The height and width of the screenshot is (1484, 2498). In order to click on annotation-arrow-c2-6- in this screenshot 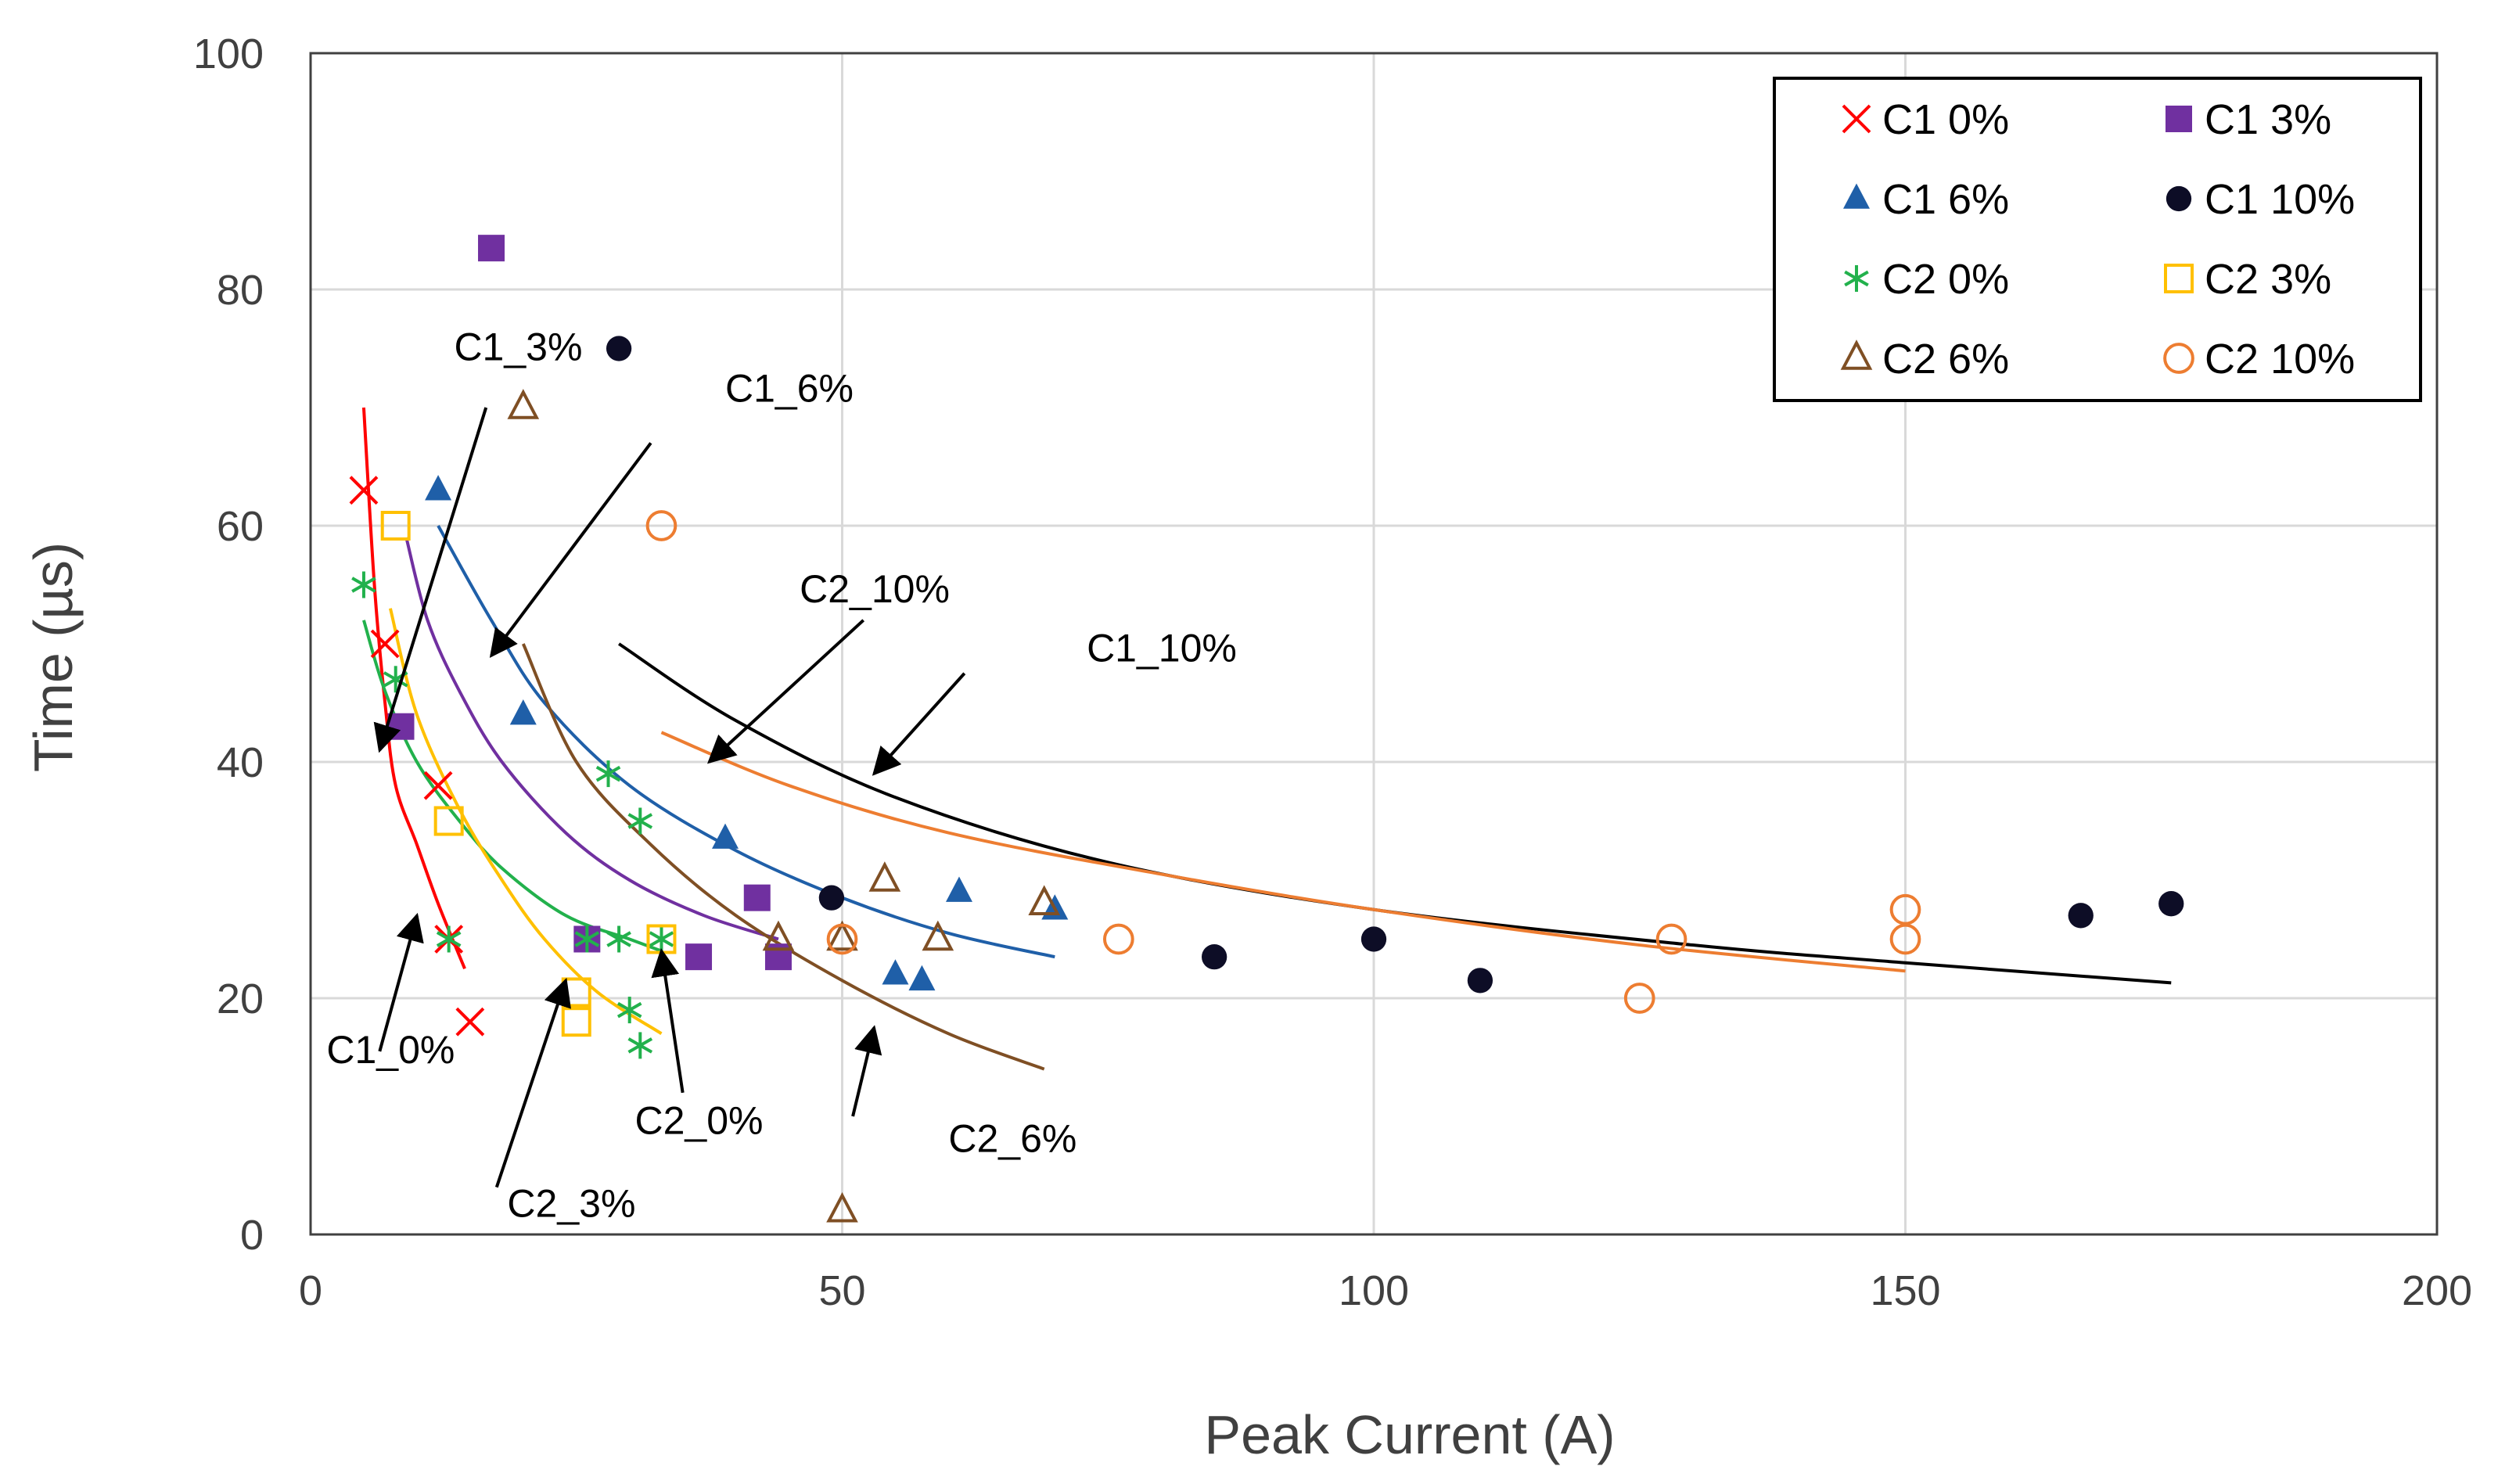, I will do `click(866, 1071)`.